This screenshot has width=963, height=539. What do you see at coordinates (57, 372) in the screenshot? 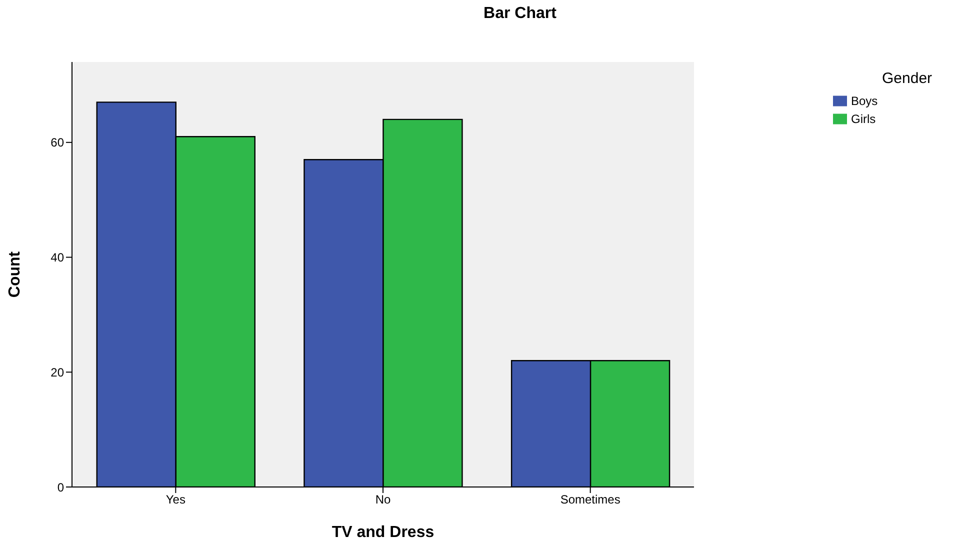
I see `y-tick-label: 20` at bounding box center [57, 372].